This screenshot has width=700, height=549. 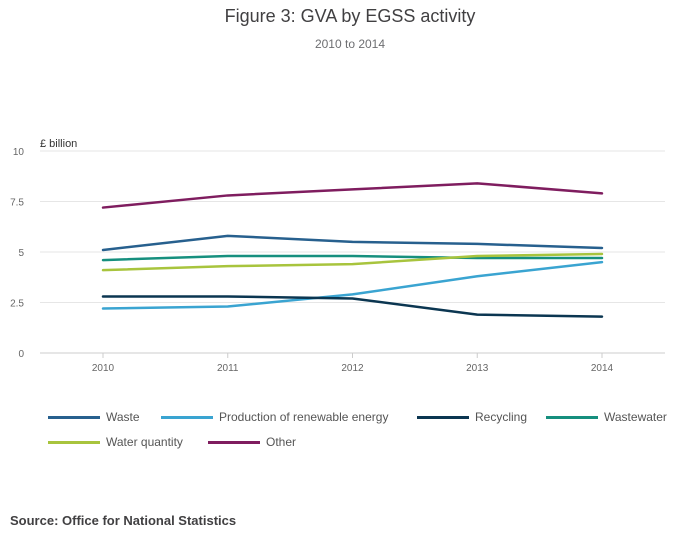 I want to click on series-line-wastewater, so click(x=352, y=258).